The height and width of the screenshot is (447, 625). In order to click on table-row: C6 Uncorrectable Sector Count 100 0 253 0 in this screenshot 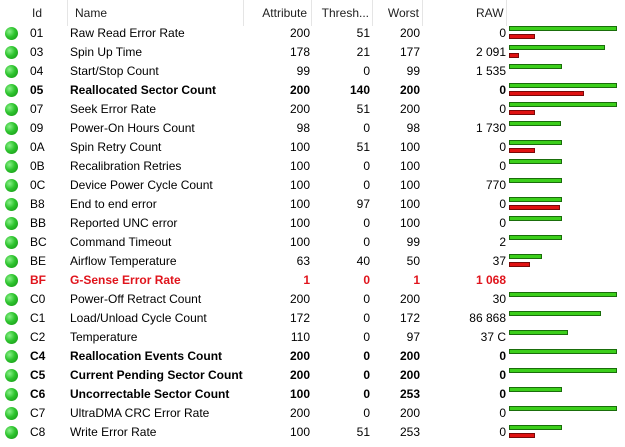, I will do `click(312, 394)`.